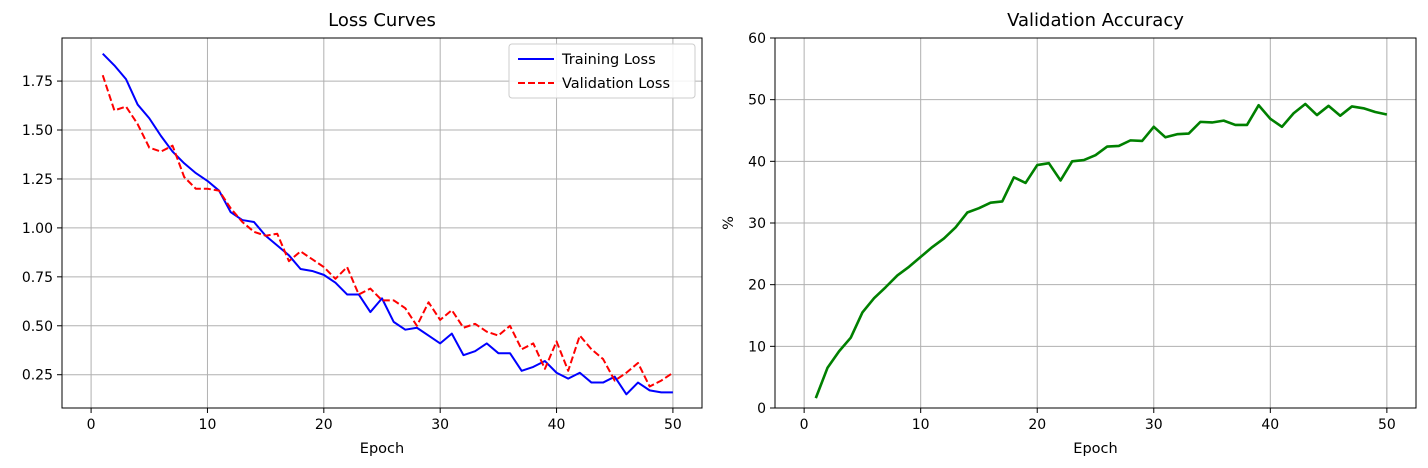  Describe the element at coordinates (37, 131) in the screenshot. I see `y-tick-label: 1.50` at that location.